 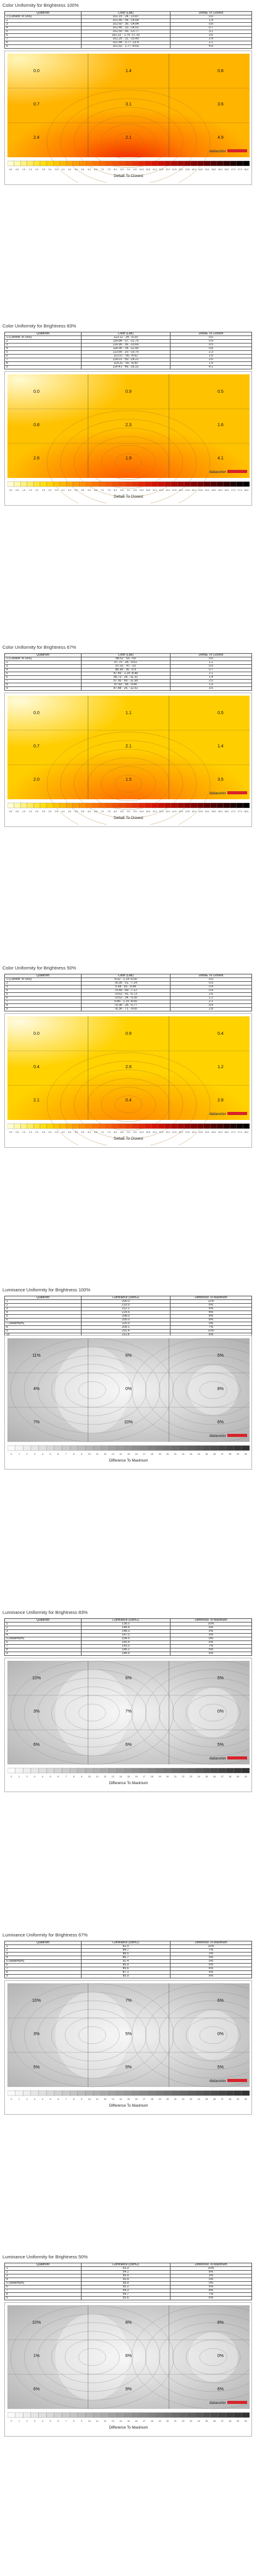 What do you see at coordinates (161, 811) in the screenshot?
I see `colorbar-tick-label: 11.5` at bounding box center [161, 811].